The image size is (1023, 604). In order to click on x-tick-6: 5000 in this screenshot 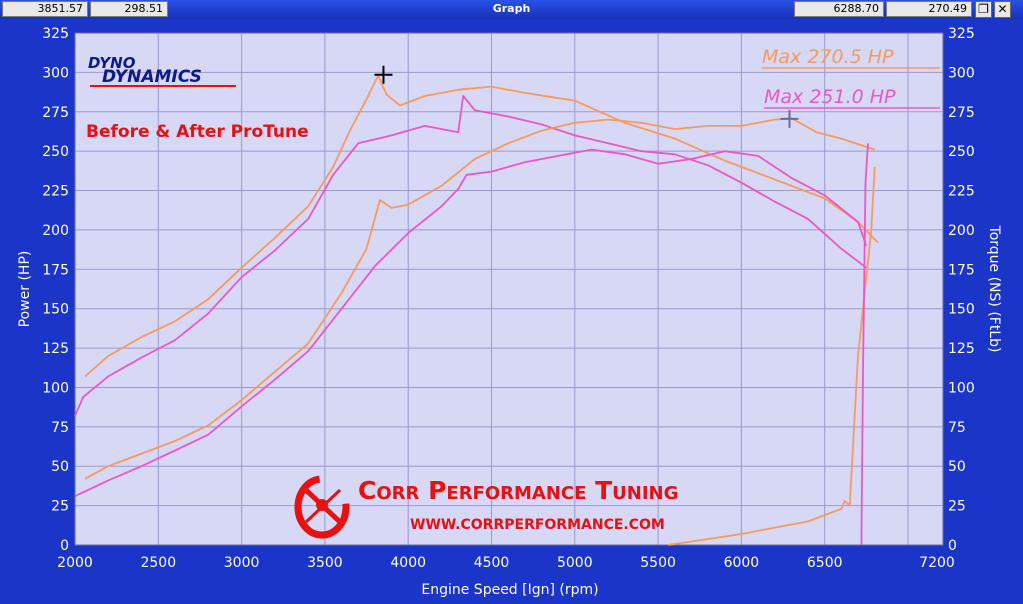, I will do `click(575, 563)`.